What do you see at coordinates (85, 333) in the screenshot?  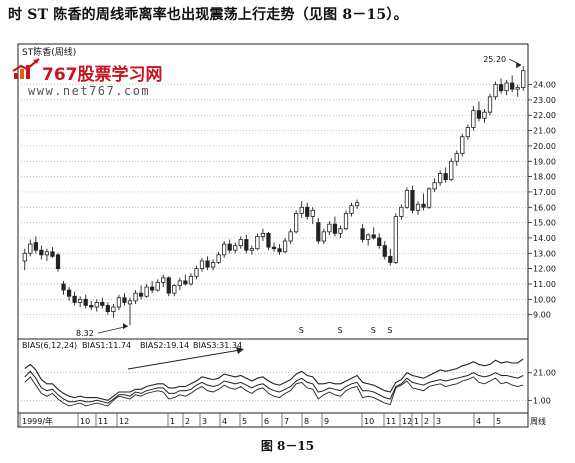 I see `annotation-label: 8.32` at bounding box center [85, 333].